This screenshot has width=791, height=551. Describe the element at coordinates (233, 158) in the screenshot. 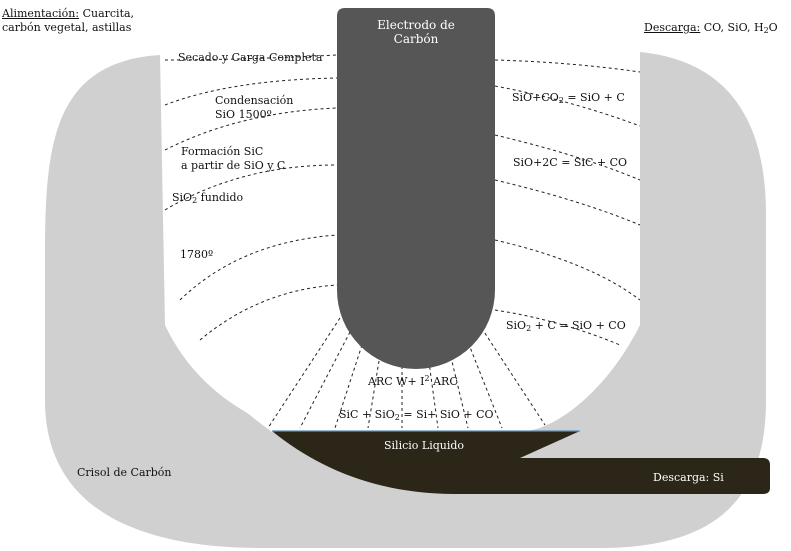

I see `sic-formation-label: Formación SiC a partir de SiO y C` at that location.